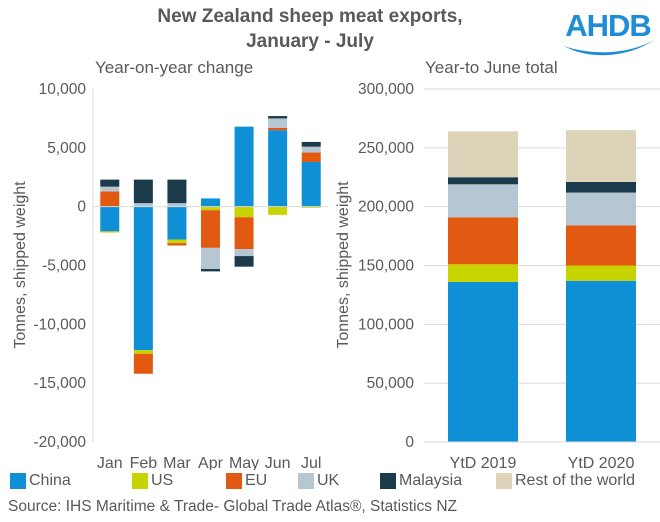  I want to click on left-bar-jun-malaysia, so click(278, 117).